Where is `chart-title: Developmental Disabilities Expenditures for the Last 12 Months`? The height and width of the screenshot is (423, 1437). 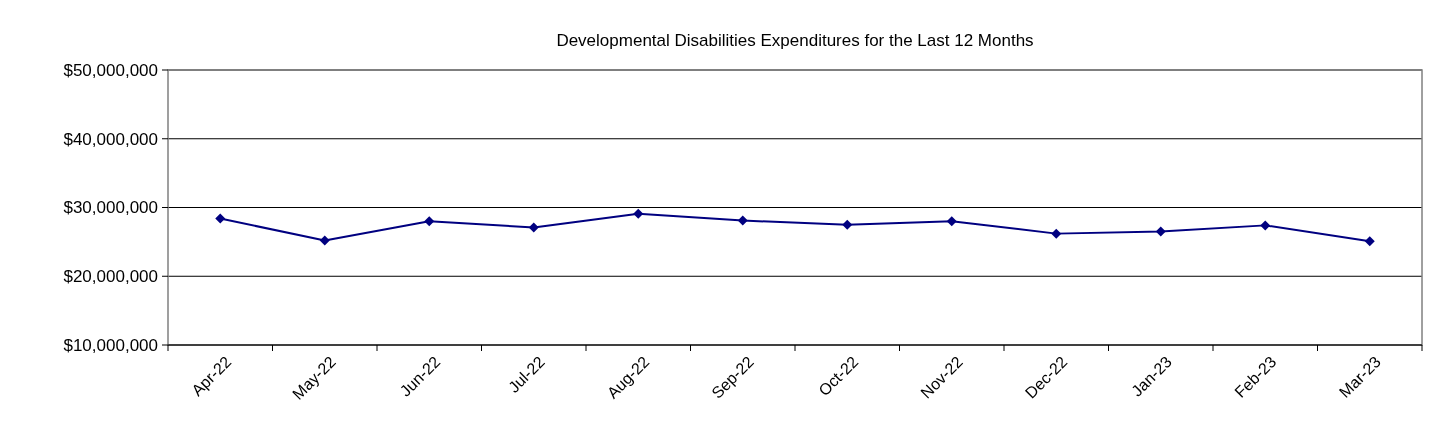
chart-title: Developmental Disabilities Expenditures for the Last 12 Months is located at coordinates (795, 40).